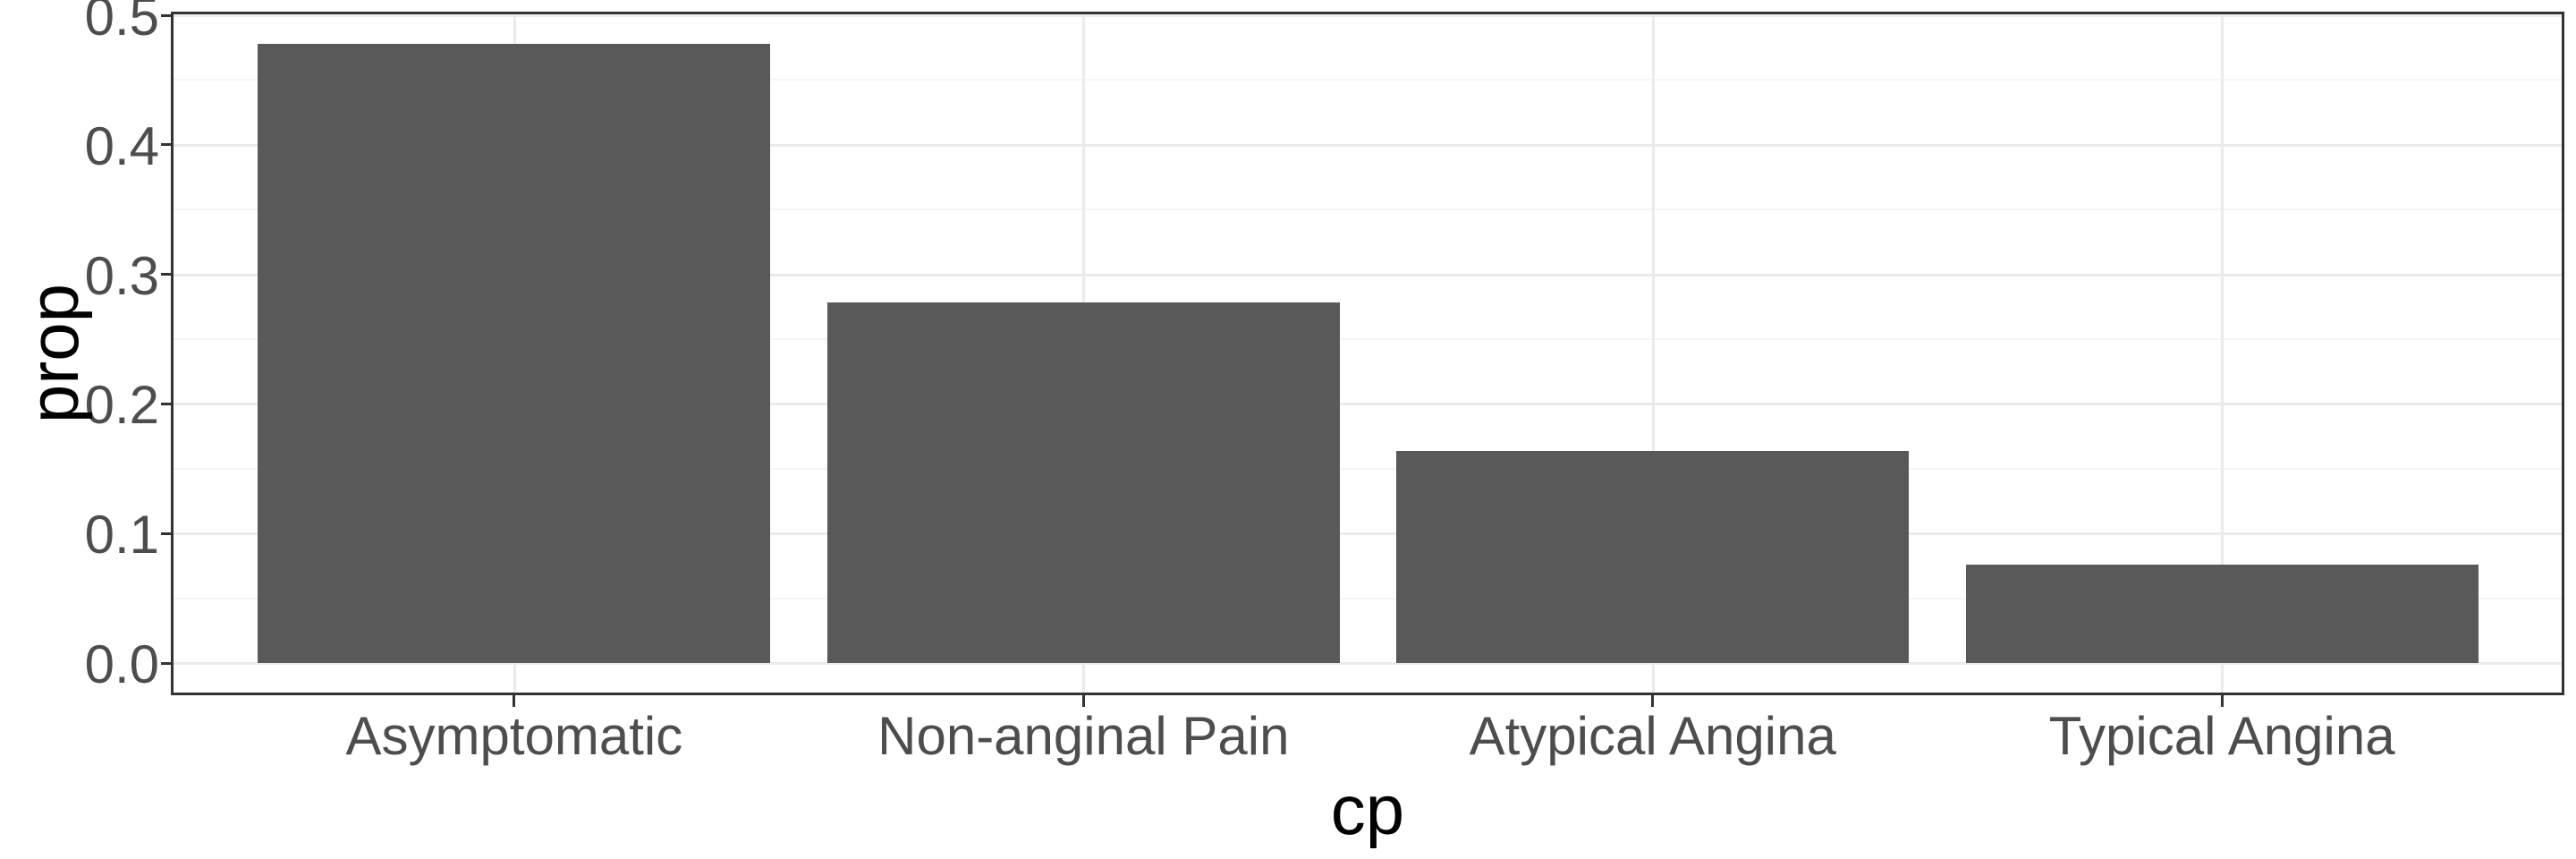 This screenshot has width=2576, height=859. What do you see at coordinates (1083, 482) in the screenshot?
I see `bar-non-anginal-pain` at bounding box center [1083, 482].